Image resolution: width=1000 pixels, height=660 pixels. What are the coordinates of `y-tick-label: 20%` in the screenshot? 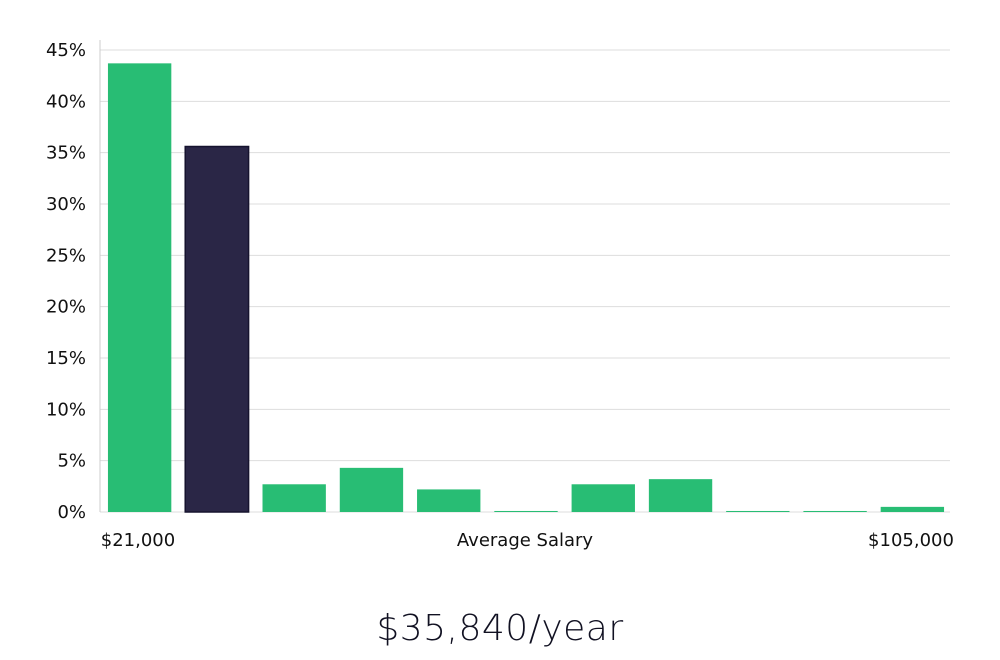 It's located at (66, 307).